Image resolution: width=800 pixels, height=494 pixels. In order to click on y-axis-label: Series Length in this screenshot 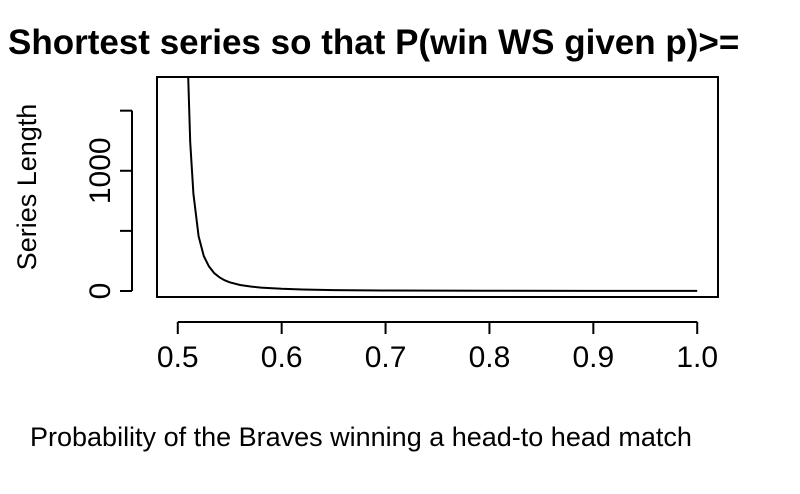, I will do `click(27, 187)`.